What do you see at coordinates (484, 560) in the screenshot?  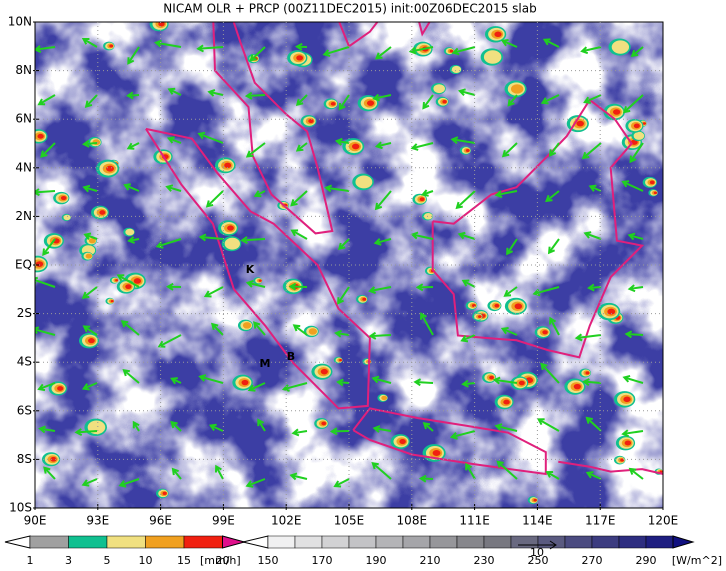 I see `colorbar-label: 230` at bounding box center [484, 560].